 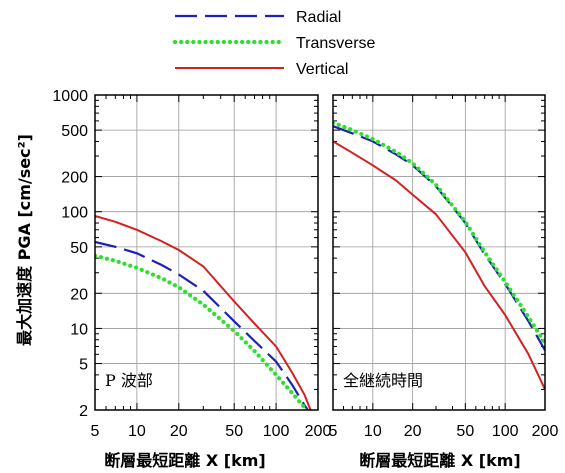 I want to click on y-tick-label: 500, so click(x=74, y=131).